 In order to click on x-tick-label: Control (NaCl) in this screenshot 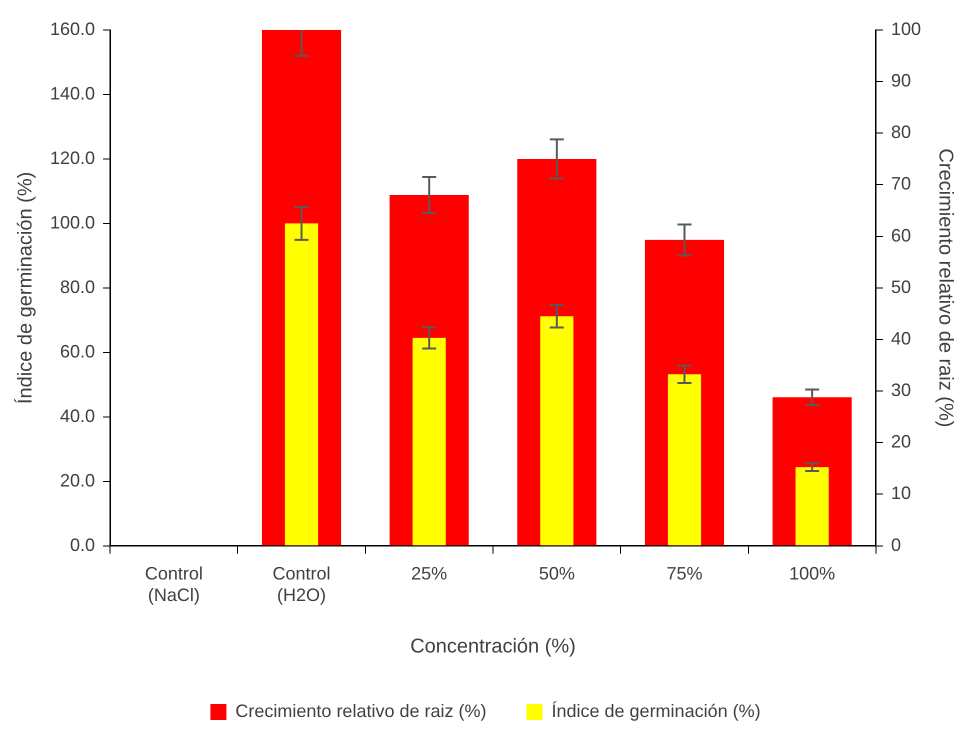, I will do `click(173, 585)`.